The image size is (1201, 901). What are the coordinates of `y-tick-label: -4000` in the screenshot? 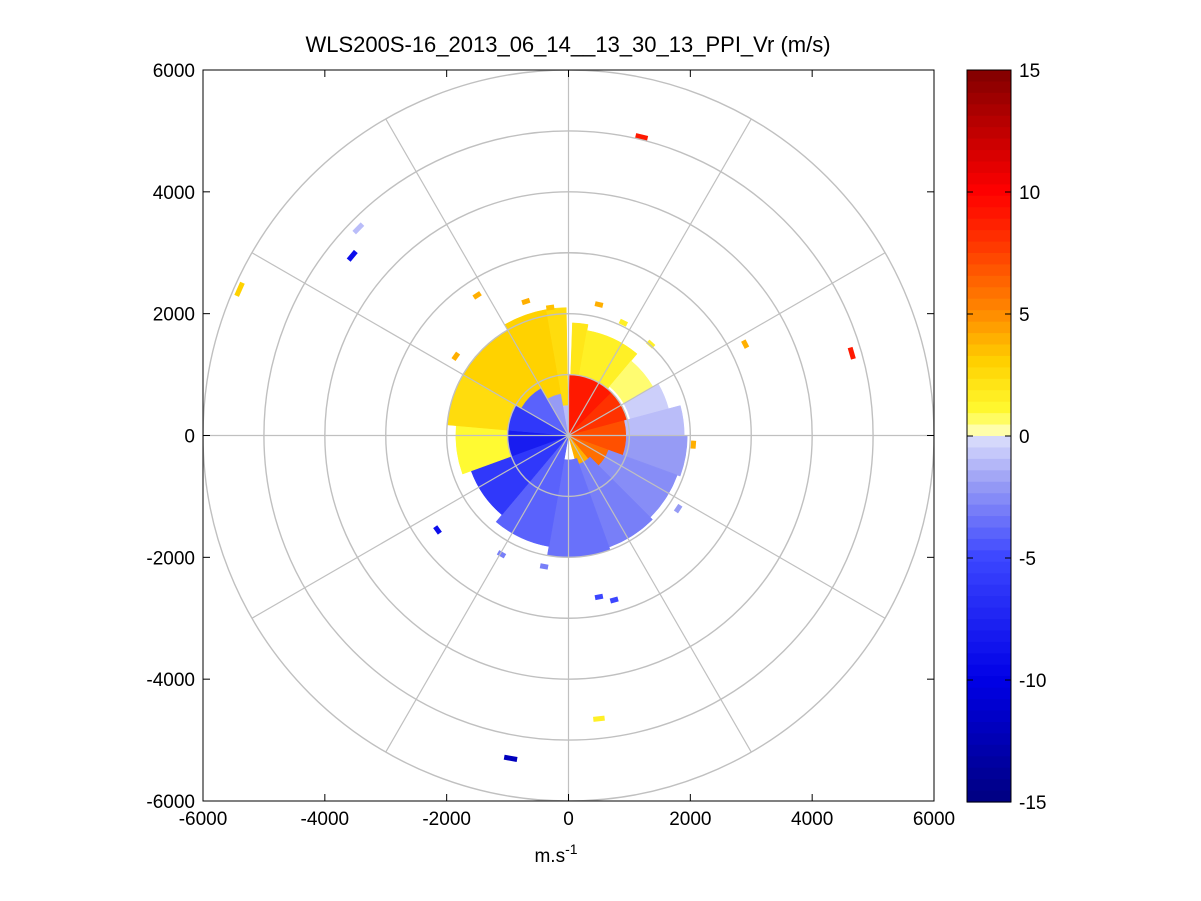 It's located at (170, 680).